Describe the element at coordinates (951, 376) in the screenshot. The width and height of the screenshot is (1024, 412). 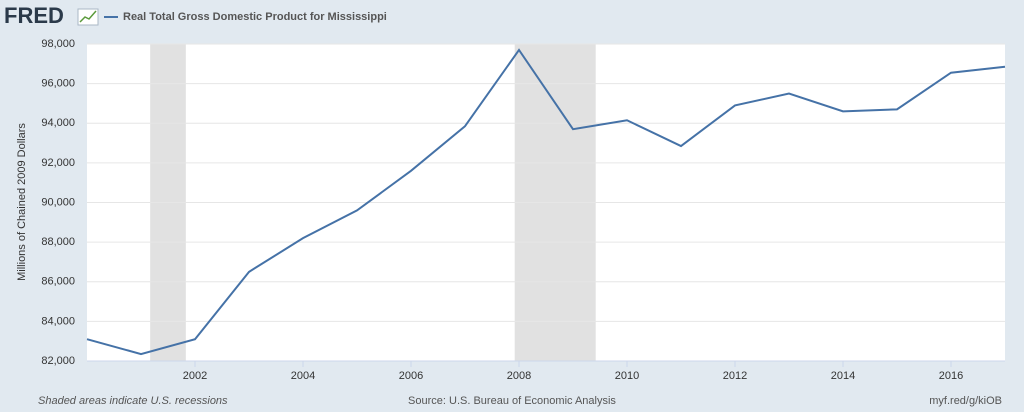
I see `x-tick-label: 2016` at that location.